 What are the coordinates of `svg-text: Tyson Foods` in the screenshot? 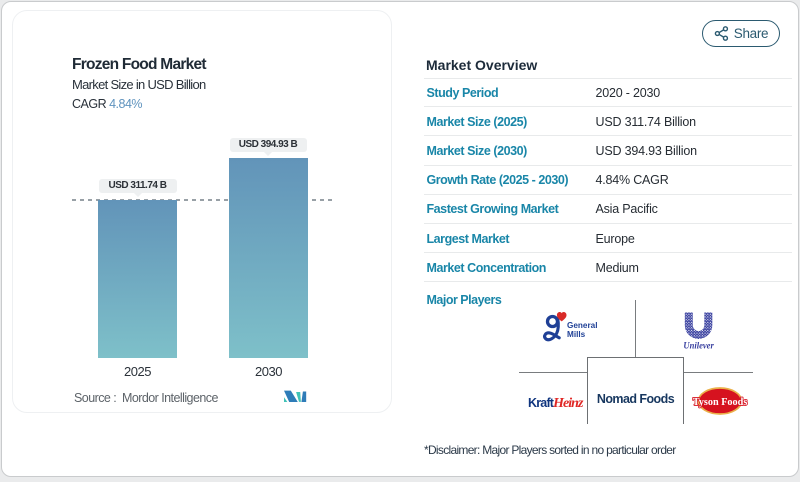 It's located at (720, 402).